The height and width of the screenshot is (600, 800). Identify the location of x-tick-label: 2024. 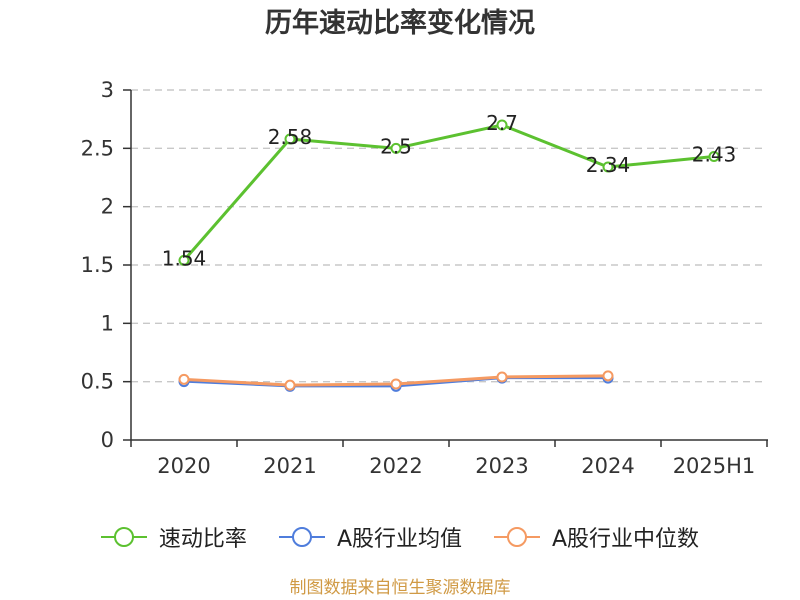
(607, 466).